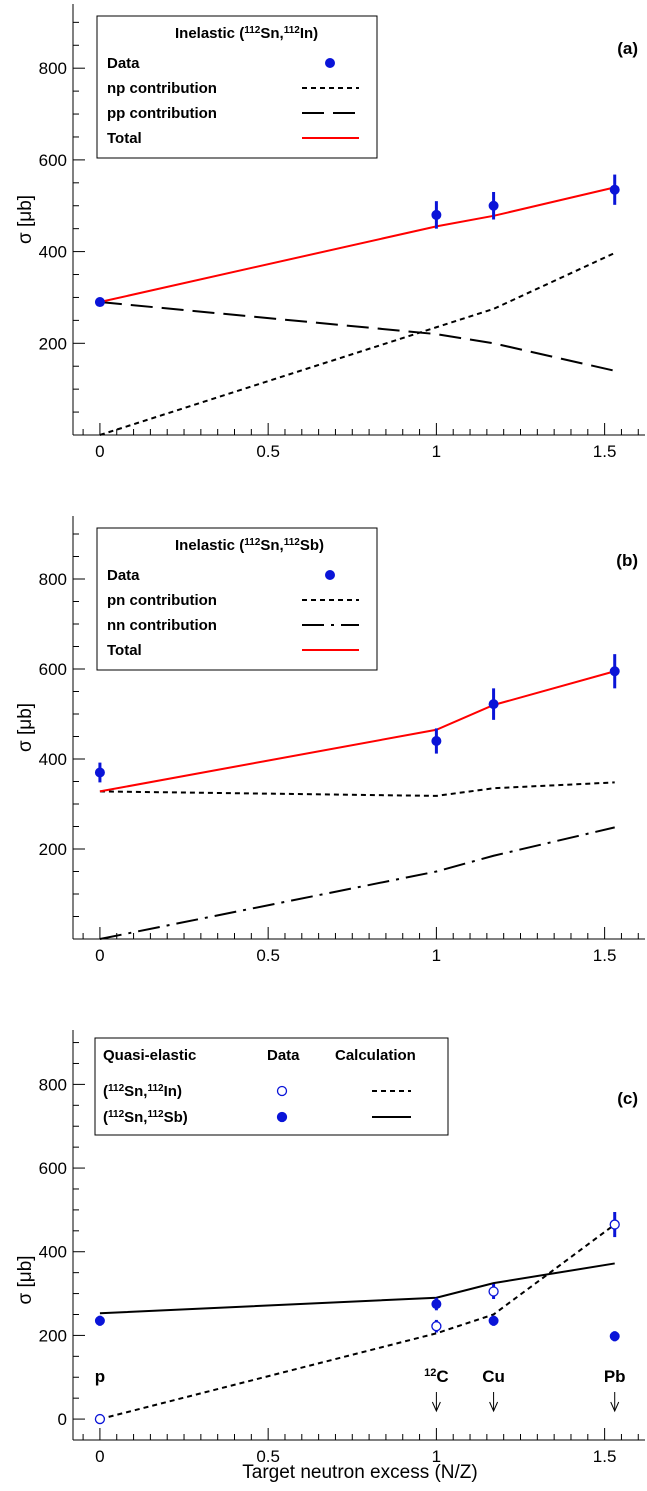 Image resolution: width=647 pixels, height=1491 pixels. Describe the element at coordinates (100, 1376) in the screenshot. I see `target-label-p: p` at that location.